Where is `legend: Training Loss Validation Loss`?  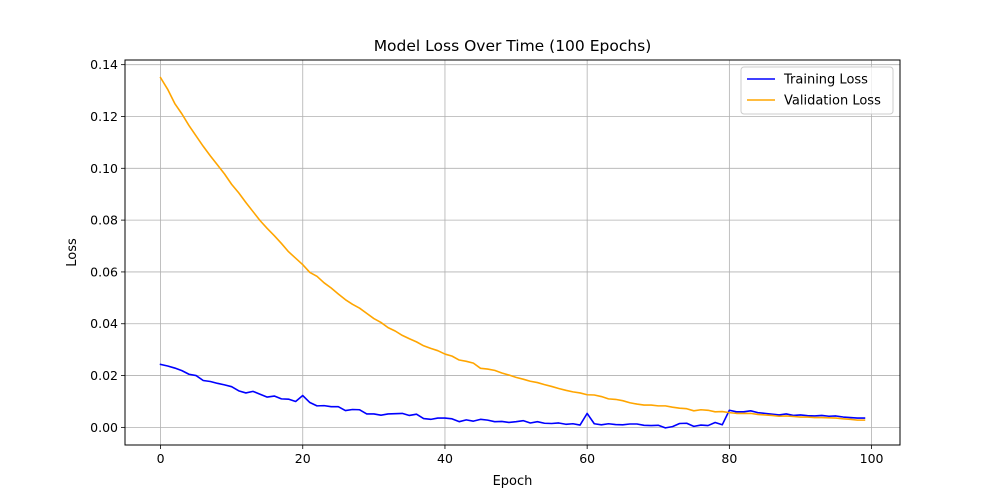 legend: Training Loss Validation Loss is located at coordinates (817, 90).